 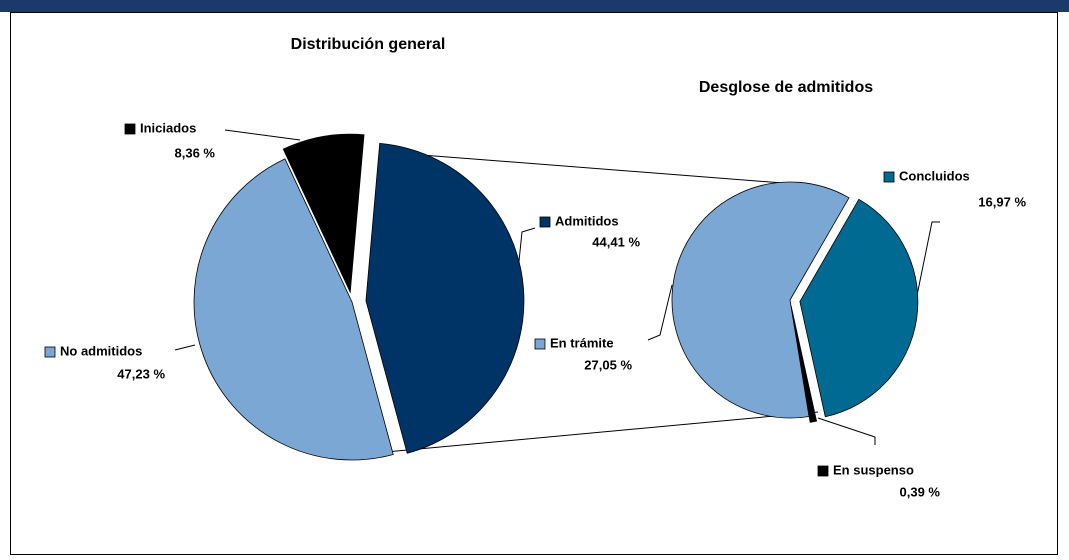 I want to click on value-label: 8,36 %, so click(x=195, y=152).